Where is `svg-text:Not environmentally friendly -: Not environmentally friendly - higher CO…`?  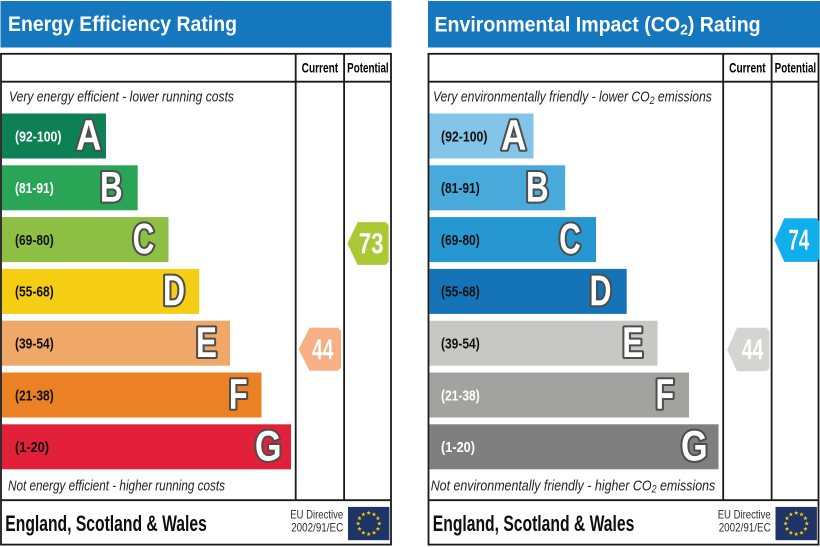
svg-text:Not environmentally friendly -: Not environmentally friendly - higher CO… is located at coordinates (573, 486).